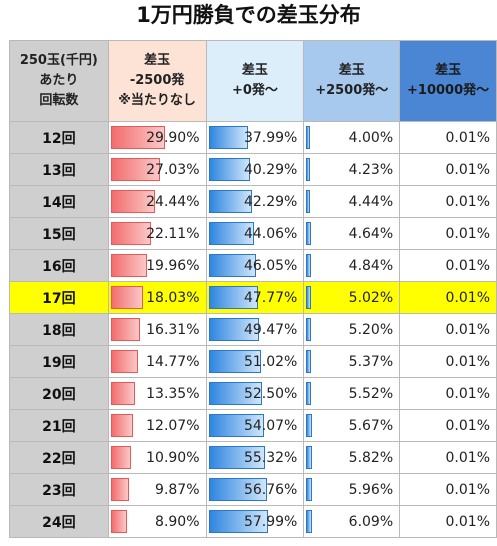  Describe the element at coordinates (371, 329) in the screenshot. I see `cell-value: 5.20%` at that location.